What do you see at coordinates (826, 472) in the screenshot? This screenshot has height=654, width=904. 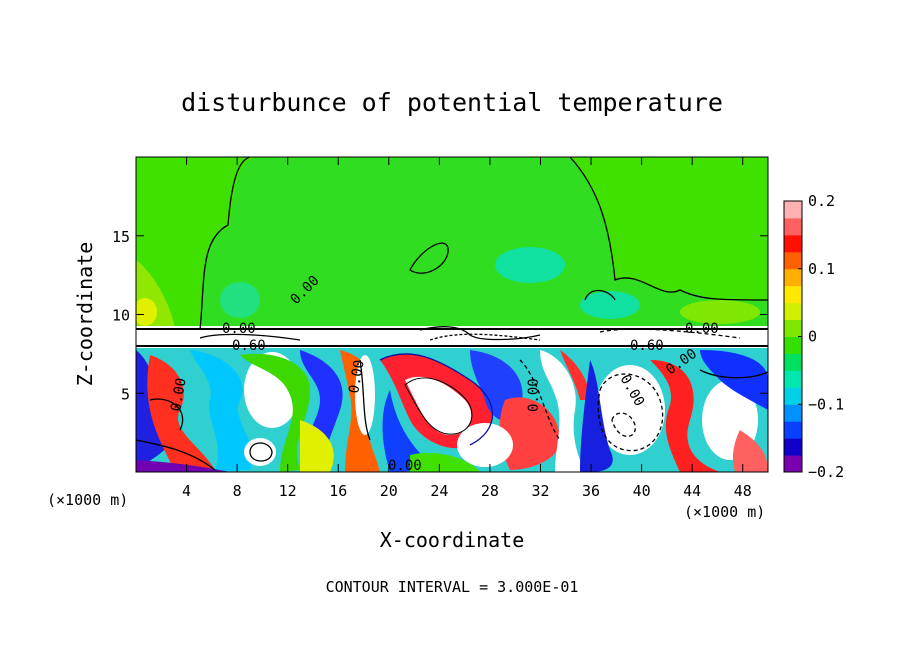 I see `colorbar-tick-label: −0.2` at bounding box center [826, 472].